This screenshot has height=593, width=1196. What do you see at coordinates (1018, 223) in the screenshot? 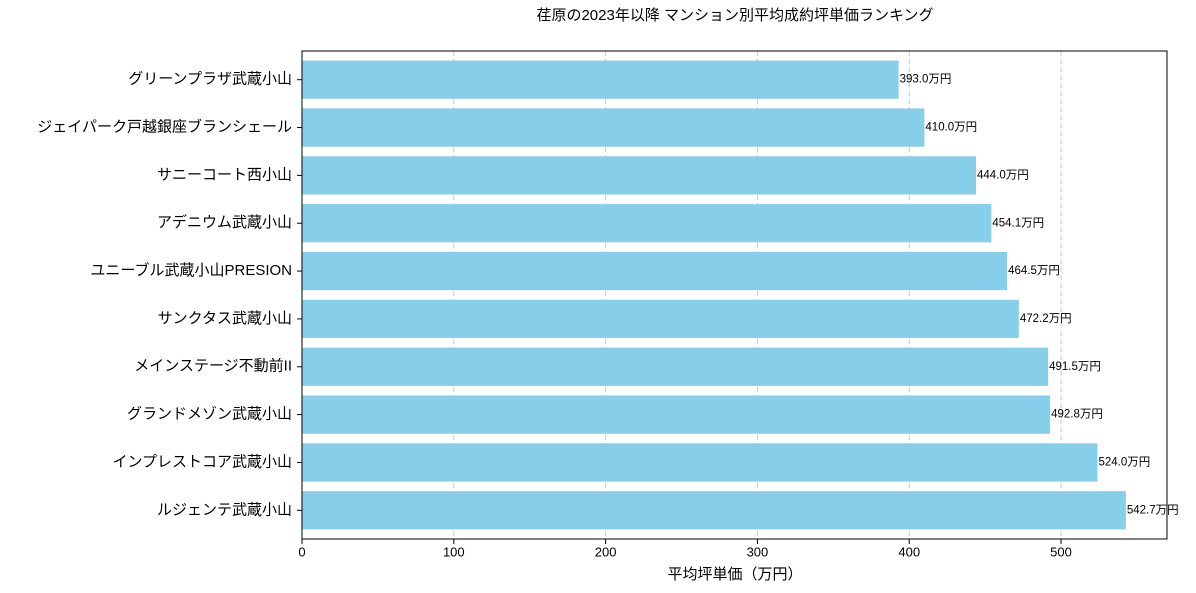
I see `value-label: 454.1万円` at bounding box center [1018, 223].